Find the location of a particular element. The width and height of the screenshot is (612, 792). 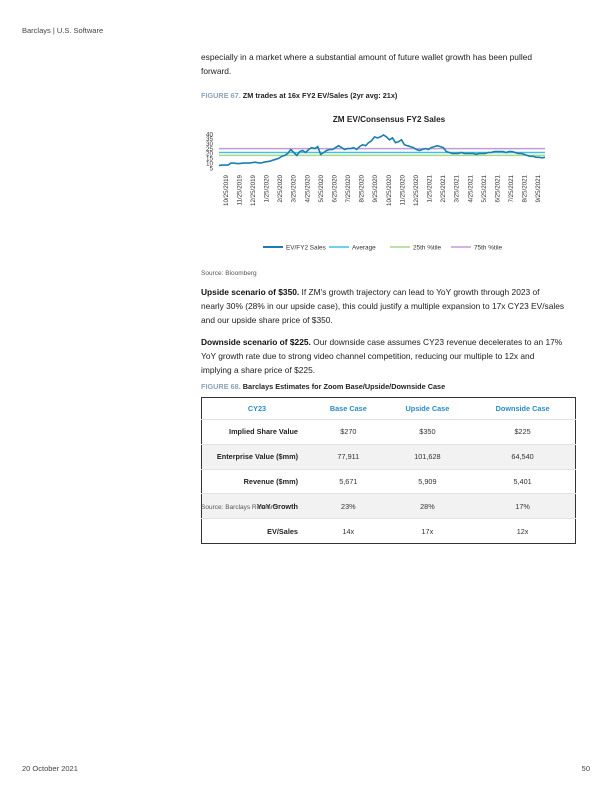

x-tick-label: 1/25/2020 is located at coordinates (267, 188).